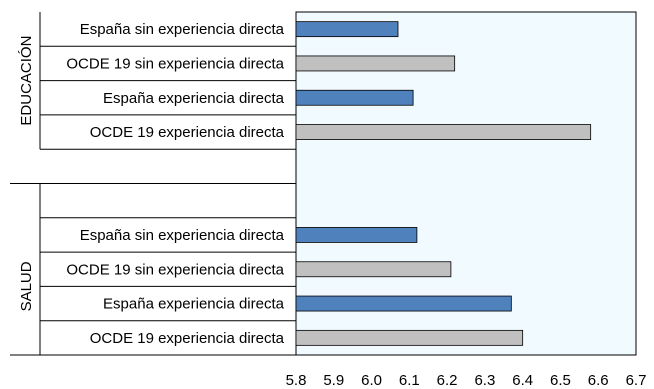  I want to click on group-label: EDUCACIÓN, so click(26, 81).